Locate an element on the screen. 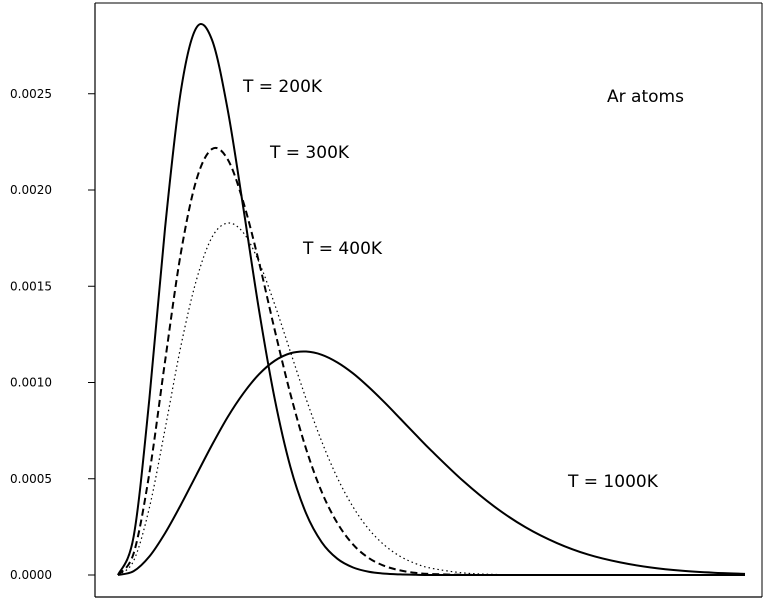  y-tick-label: 0.0020 is located at coordinates (31, 190).